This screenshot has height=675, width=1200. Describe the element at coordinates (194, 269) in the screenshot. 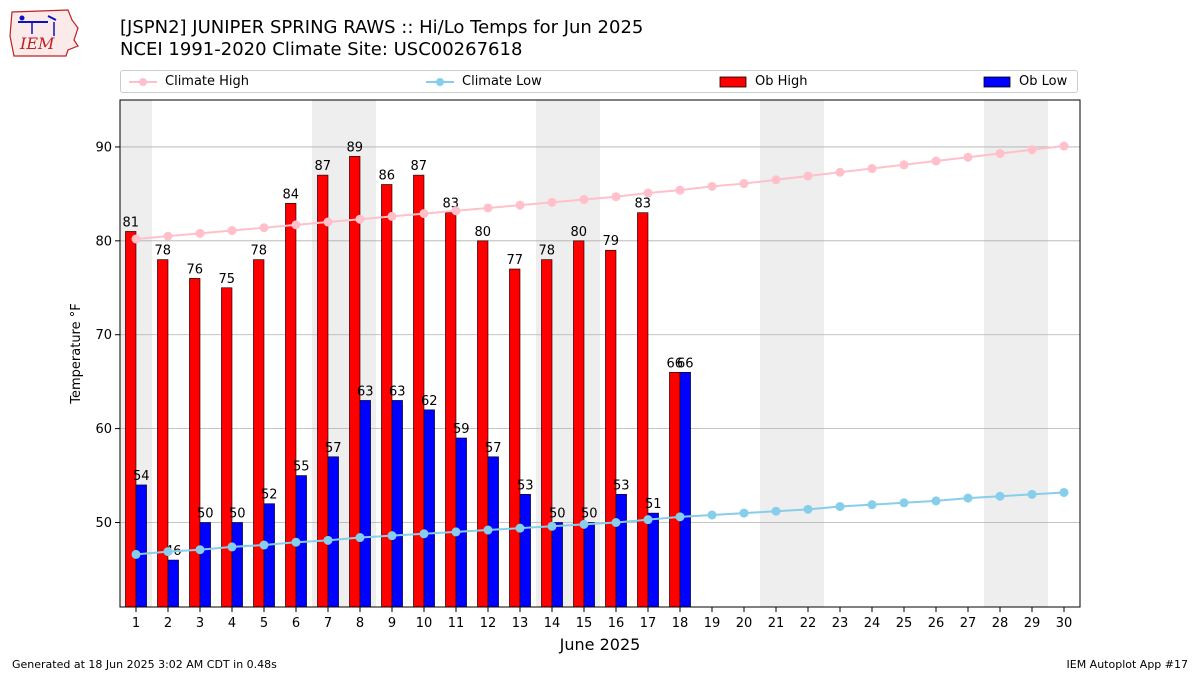

I see `ob-high-label: 76` at that location.